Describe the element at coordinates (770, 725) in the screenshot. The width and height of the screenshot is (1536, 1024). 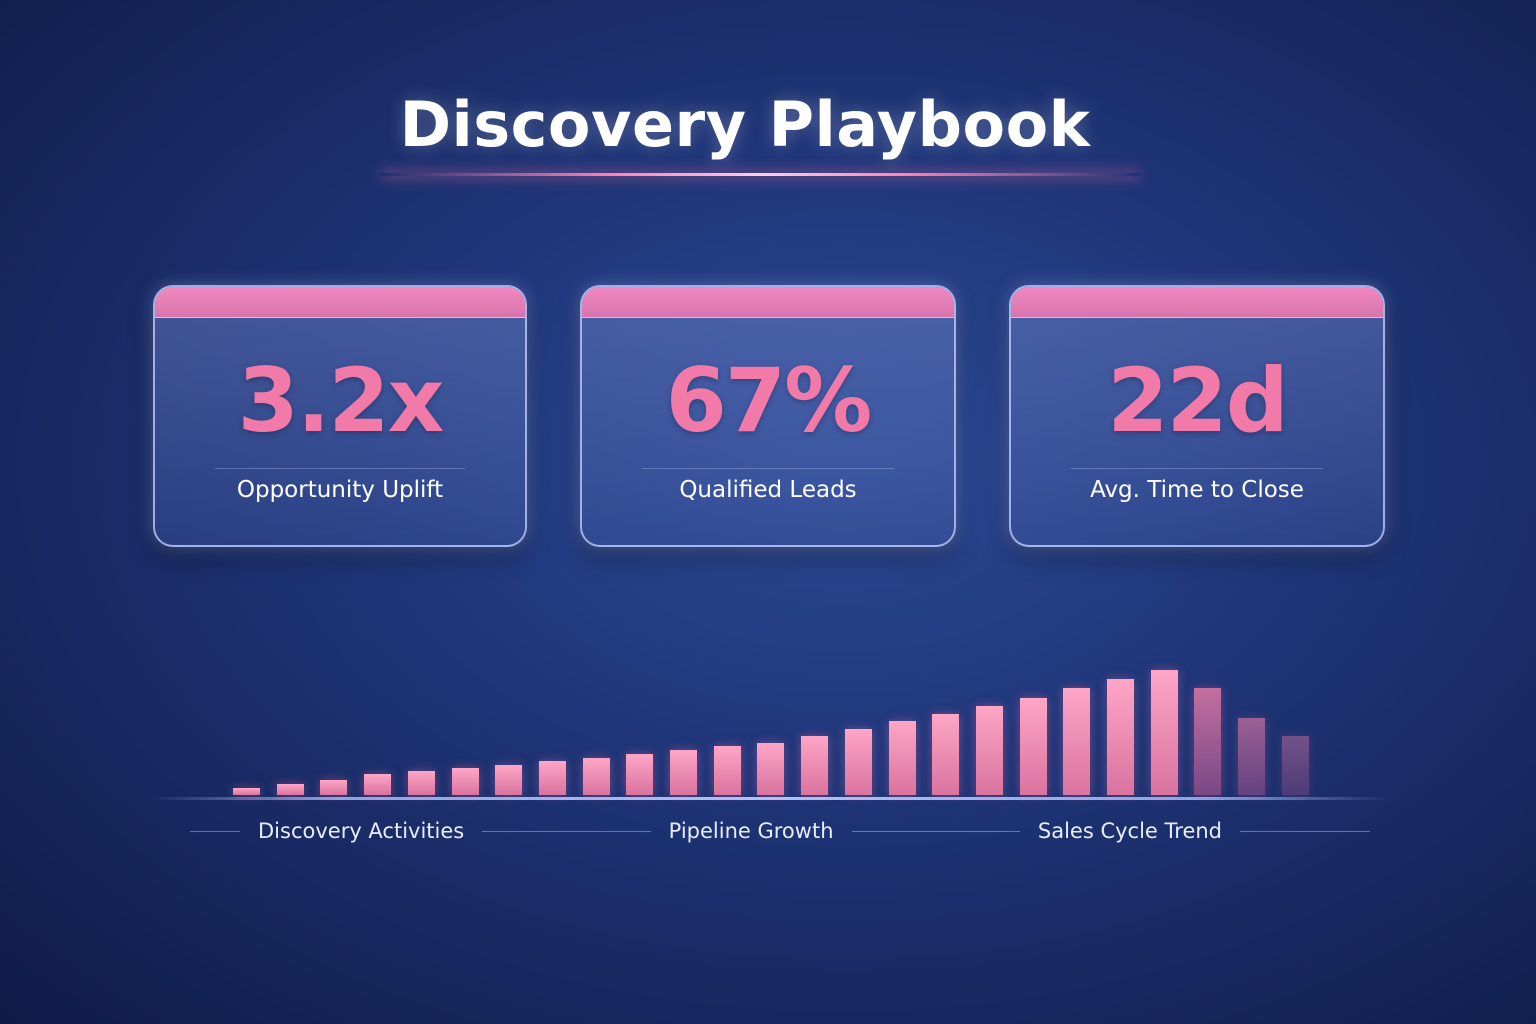
I see `bar-chart` at that location.